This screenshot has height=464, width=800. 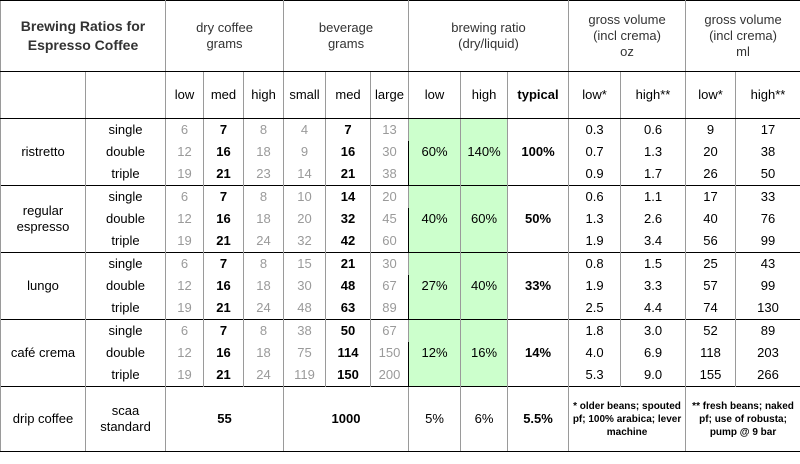 What do you see at coordinates (224, 419) in the screenshot?
I see `dry-grams: 55` at bounding box center [224, 419].